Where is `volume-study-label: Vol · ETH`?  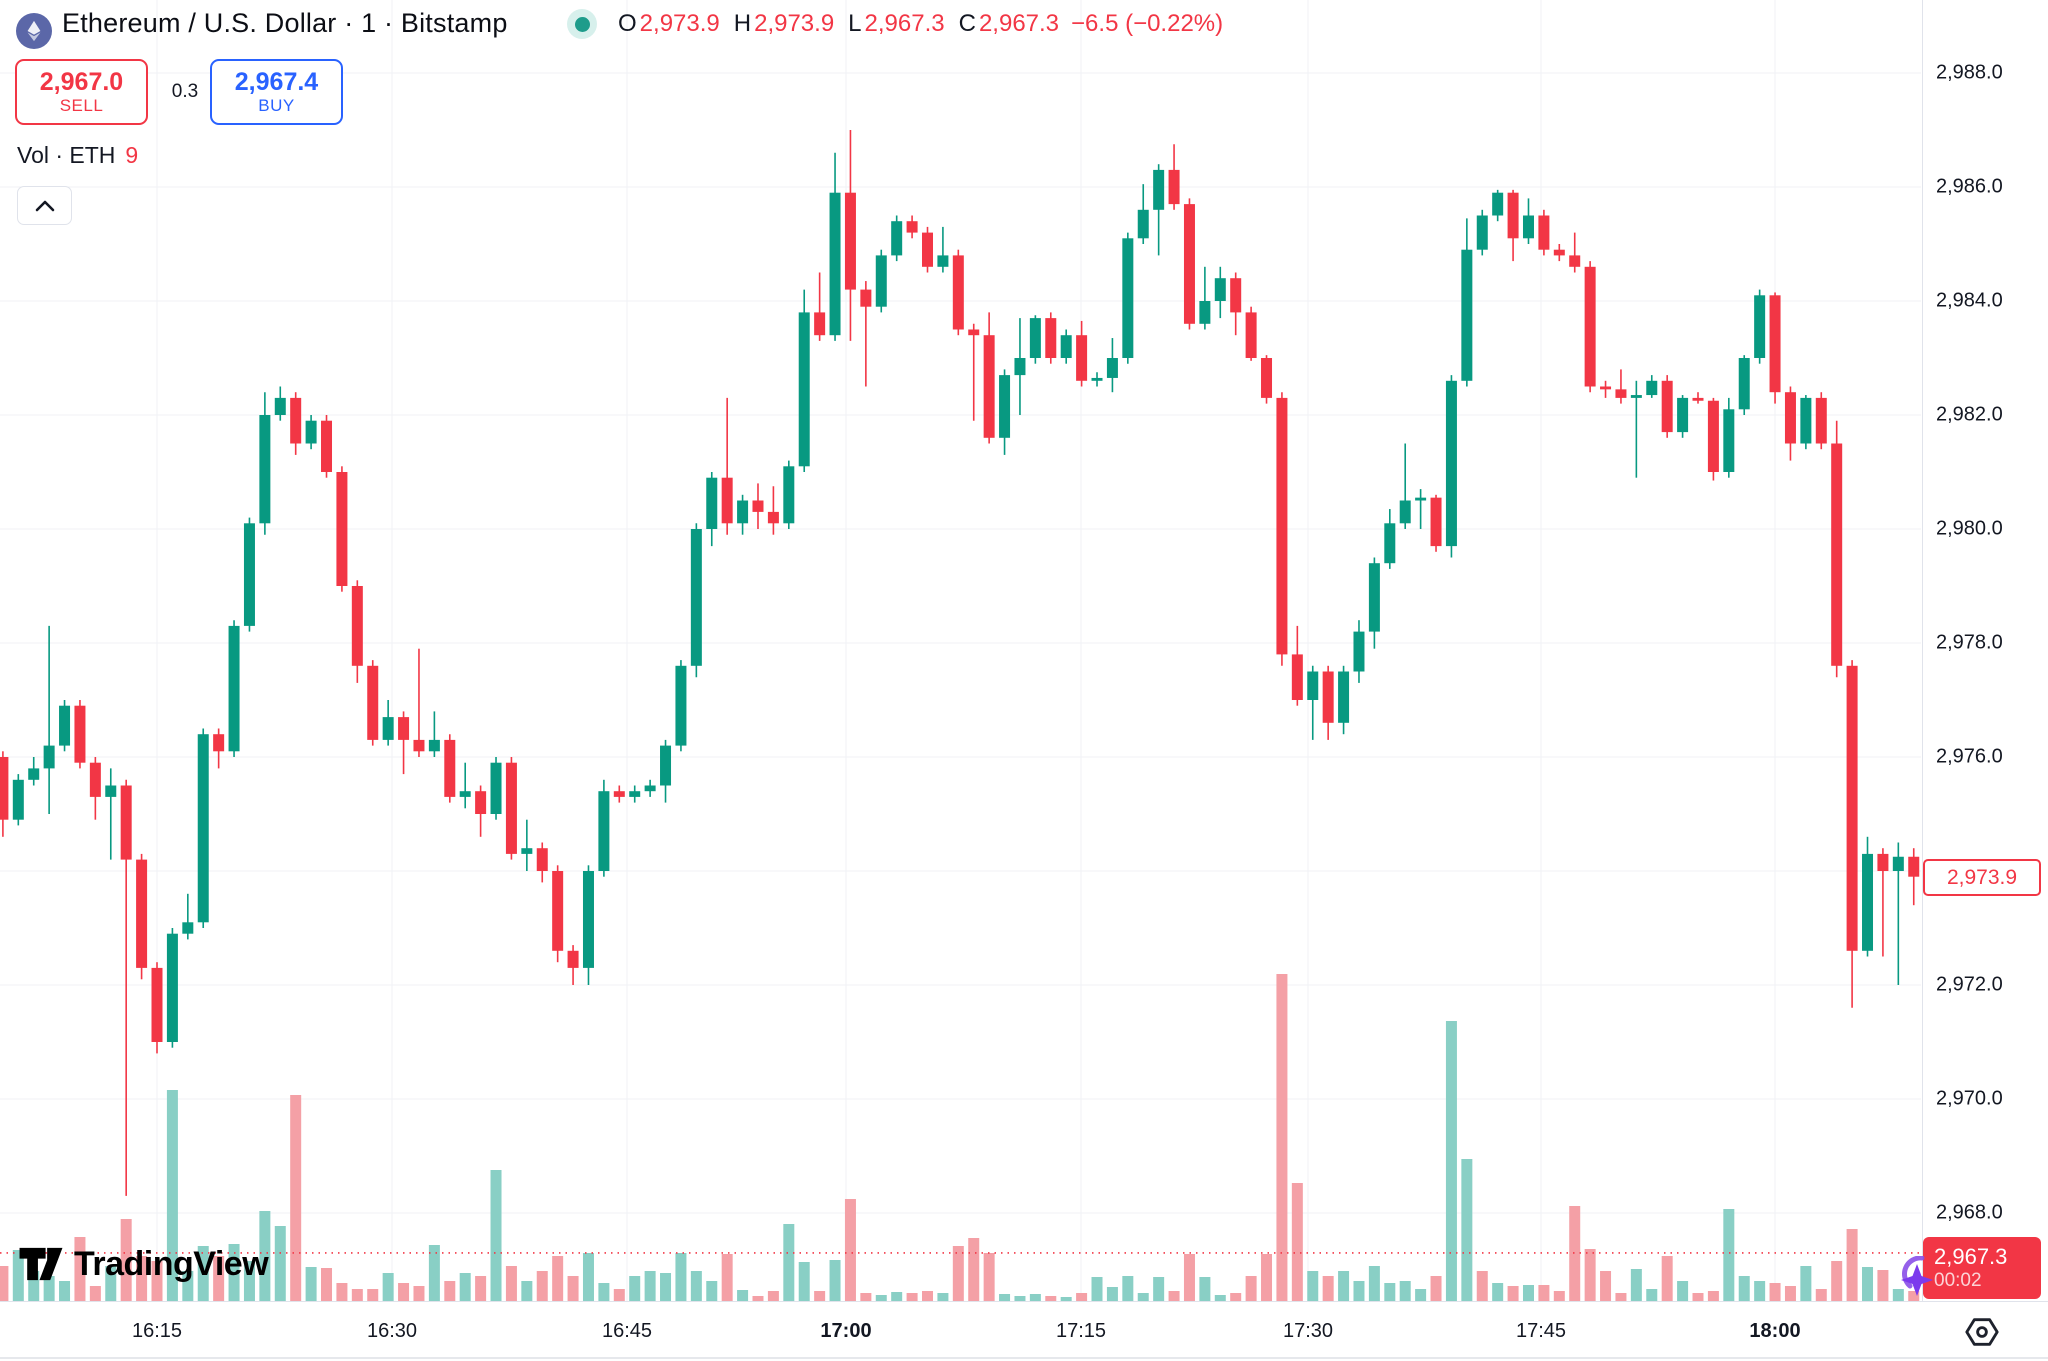 volume-study-label: Vol · ETH is located at coordinates (66, 155).